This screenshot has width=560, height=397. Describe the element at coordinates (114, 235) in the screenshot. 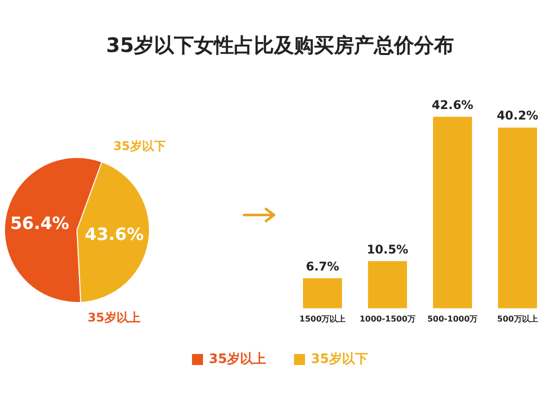

I see `data-label: 43.6%` at that location.